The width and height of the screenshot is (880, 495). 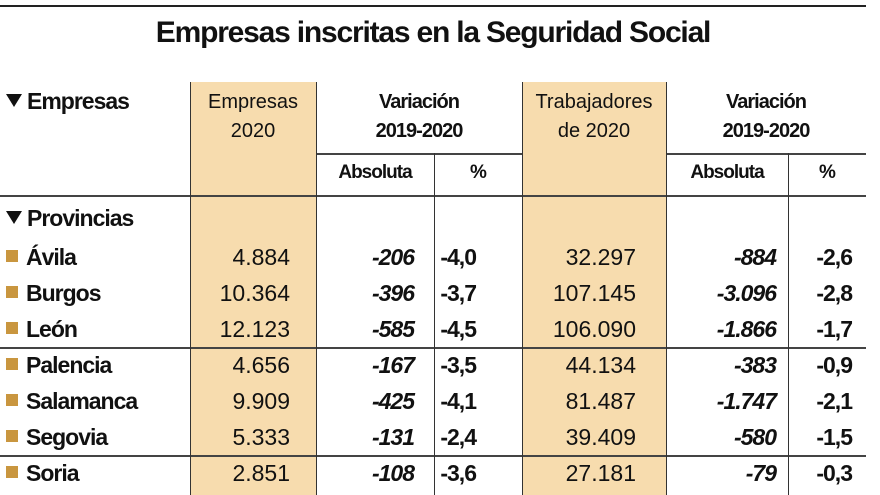 I want to click on province-name: León, so click(x=42, y=329).